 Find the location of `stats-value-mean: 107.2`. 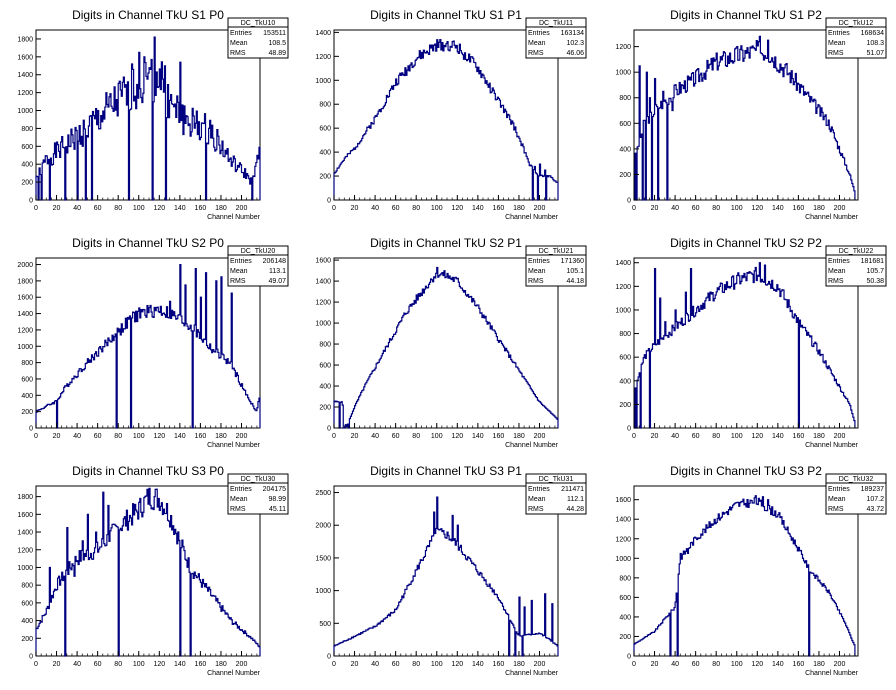

stats-value-mean: 107.2 is located at coordinates (875, 499).